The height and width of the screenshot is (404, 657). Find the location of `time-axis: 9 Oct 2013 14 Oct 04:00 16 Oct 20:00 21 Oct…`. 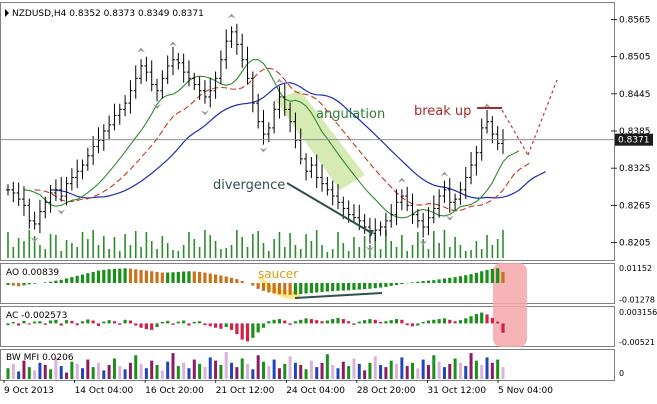

time-axis: 9 Oct 2013 14 Oct 04:00 16 Oct 20:00 21 Oct… is located at coordinates (278, 388).